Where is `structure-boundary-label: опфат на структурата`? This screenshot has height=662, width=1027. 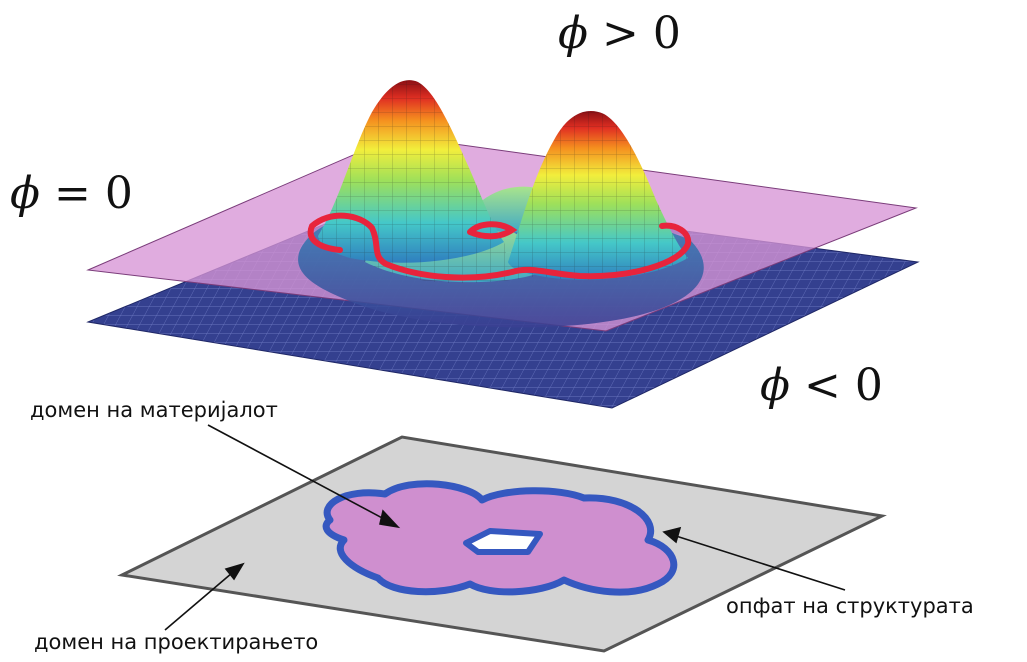 structure-boundary-label: опфат на структурата is located at coordinates (850, 606).